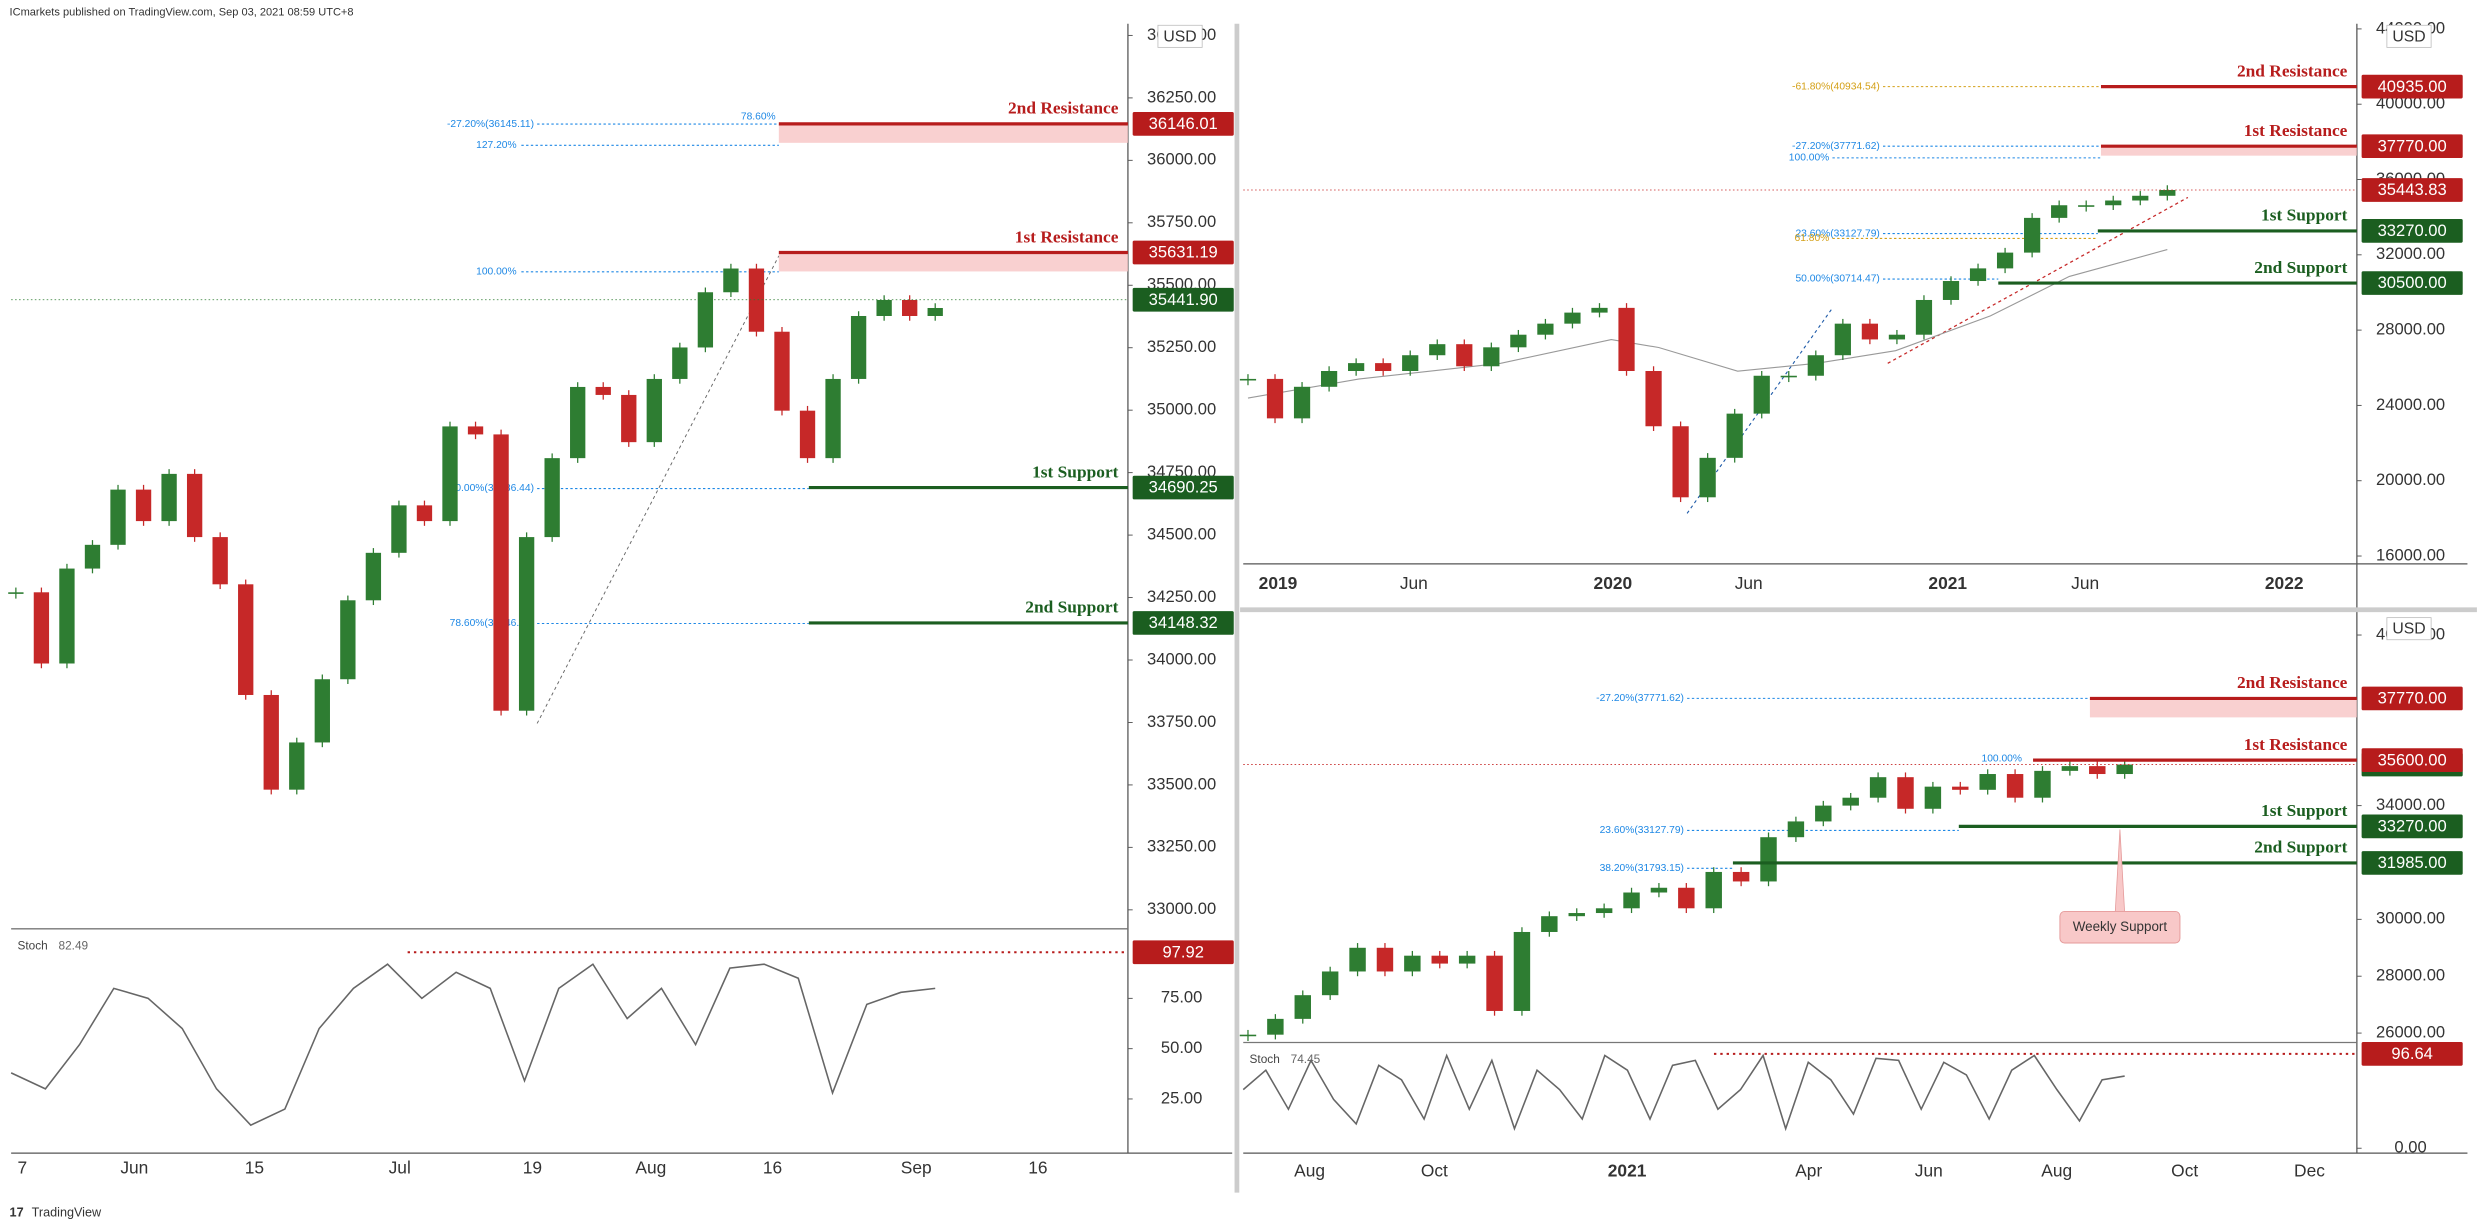 The image size is (2477, 1231). Describe the element at coordinates (2412, 230) in the screenshot. I see `level-price-label: 33270.00` at that location.